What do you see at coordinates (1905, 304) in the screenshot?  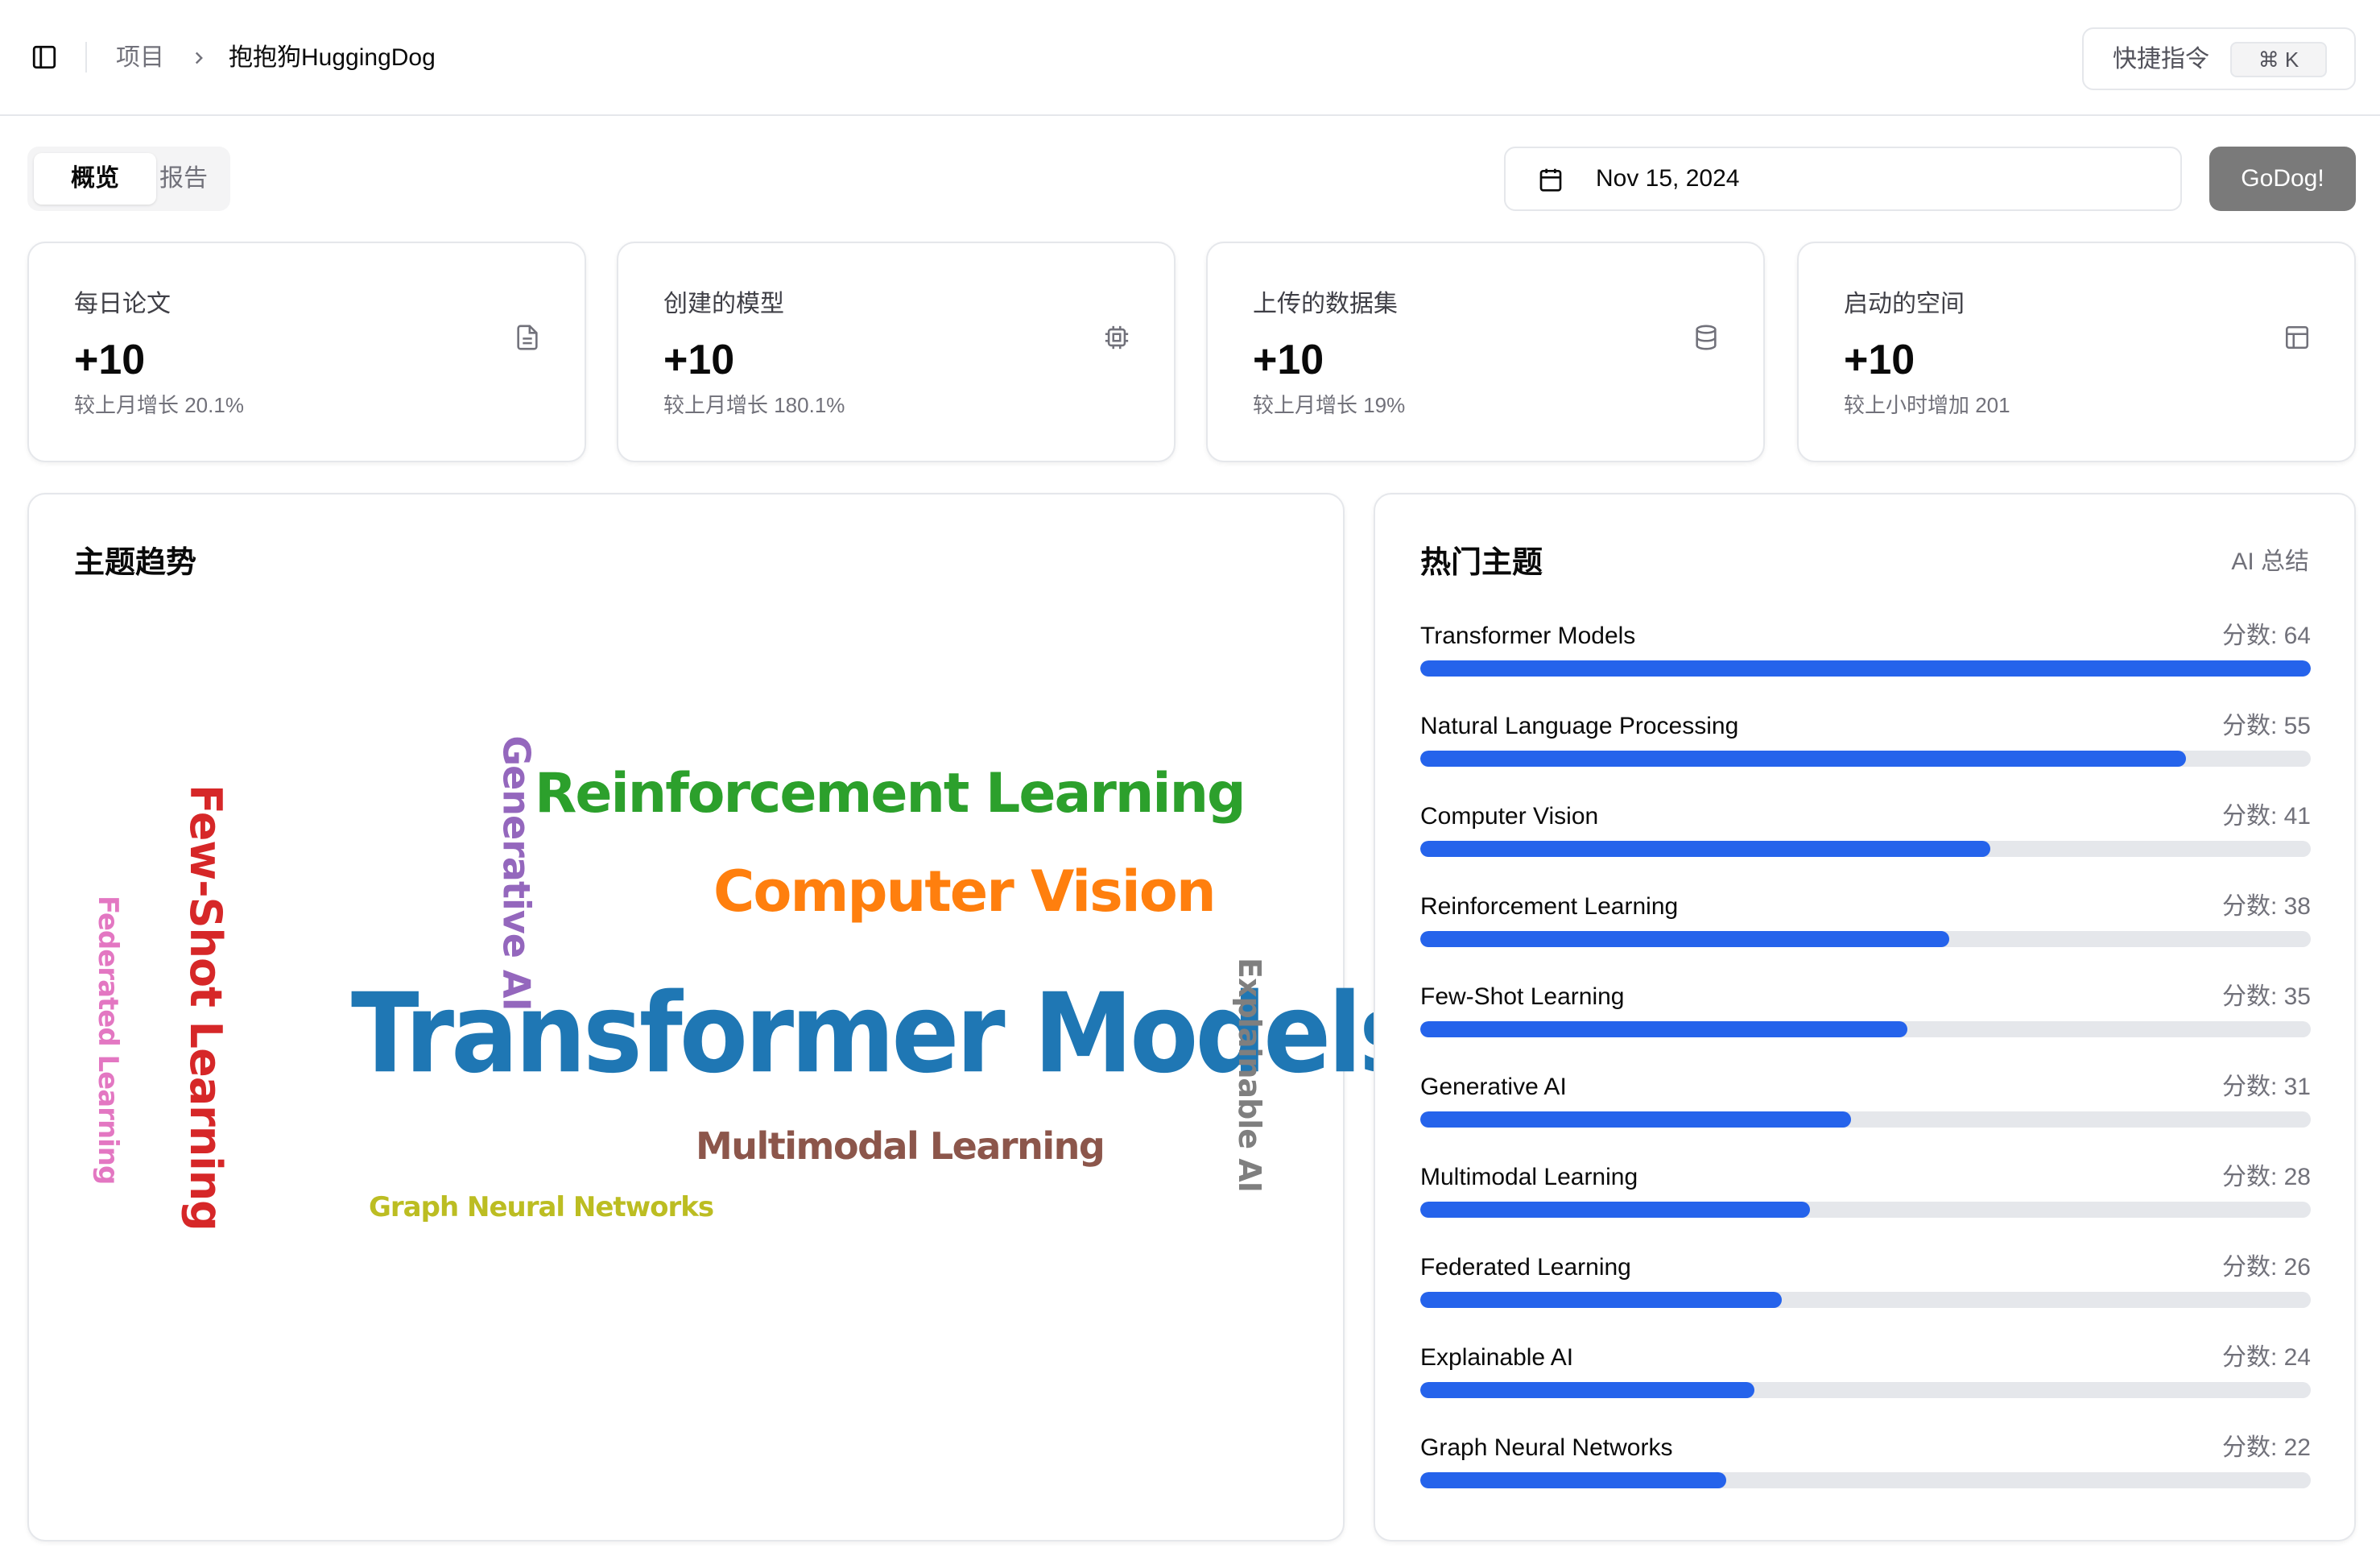 I see `stat-title: 启动的空间` at bounding box center [1905, 304].